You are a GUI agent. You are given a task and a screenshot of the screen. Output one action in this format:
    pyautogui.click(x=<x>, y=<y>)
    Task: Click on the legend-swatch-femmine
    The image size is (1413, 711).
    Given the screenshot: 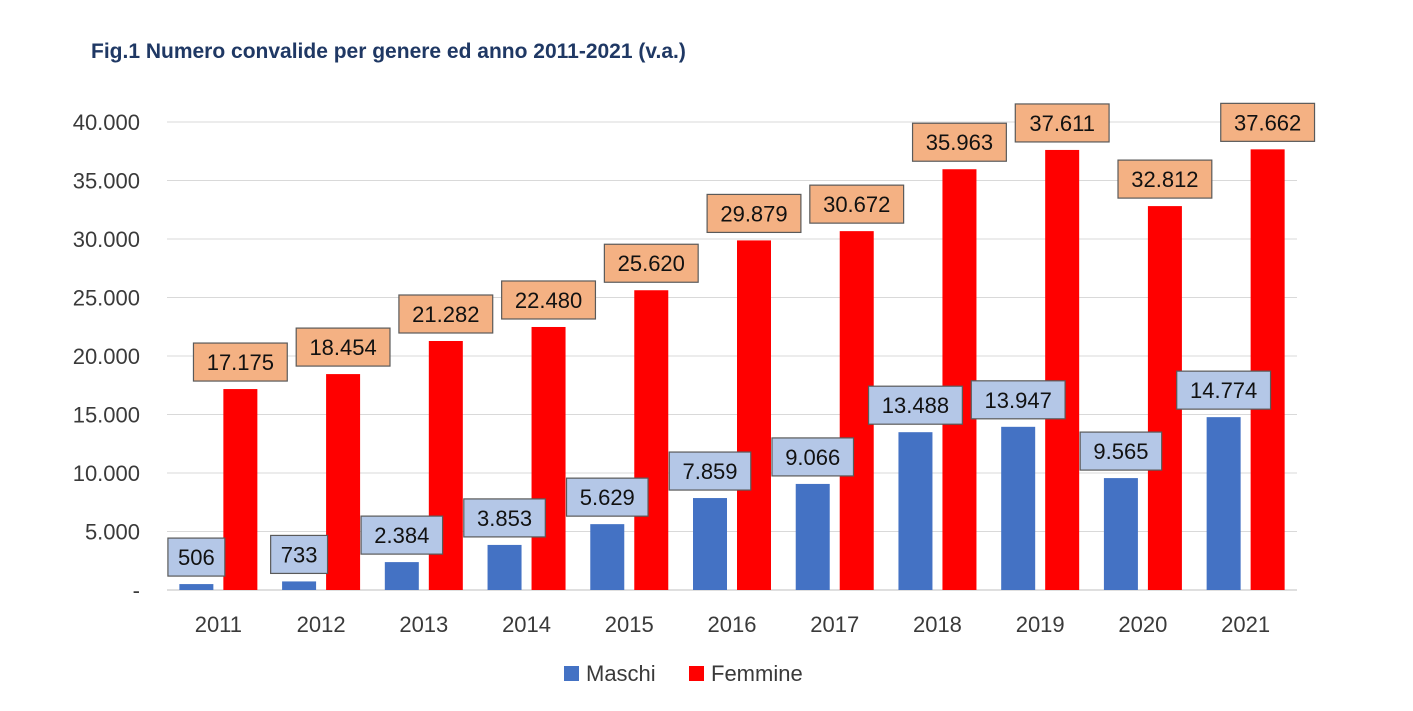 What is the action you would take?
    pyautogui.click(x=696, y=673)
    